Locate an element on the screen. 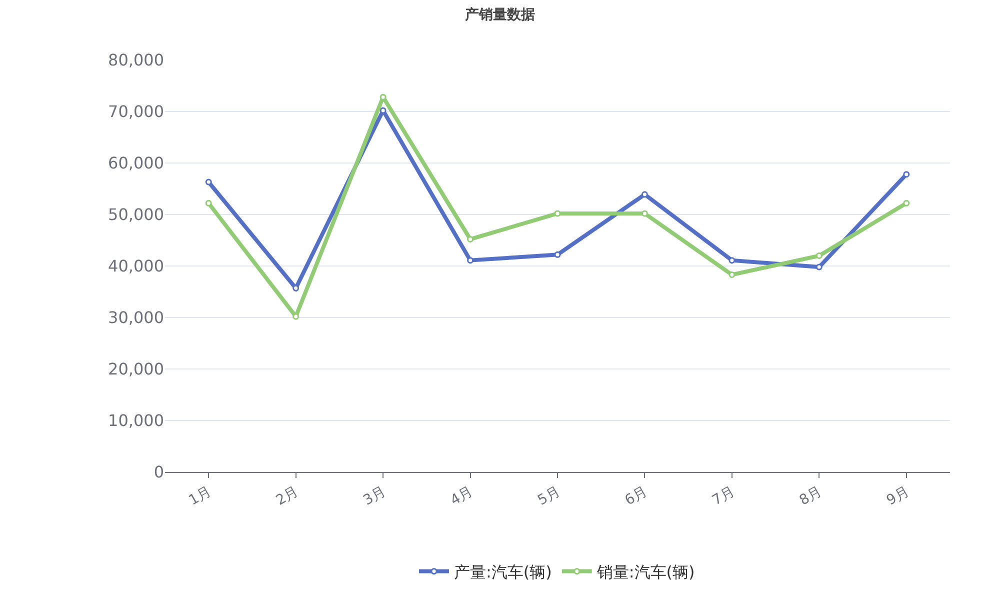  x-tick-label: 7月 is located at coordinates (724, 496).